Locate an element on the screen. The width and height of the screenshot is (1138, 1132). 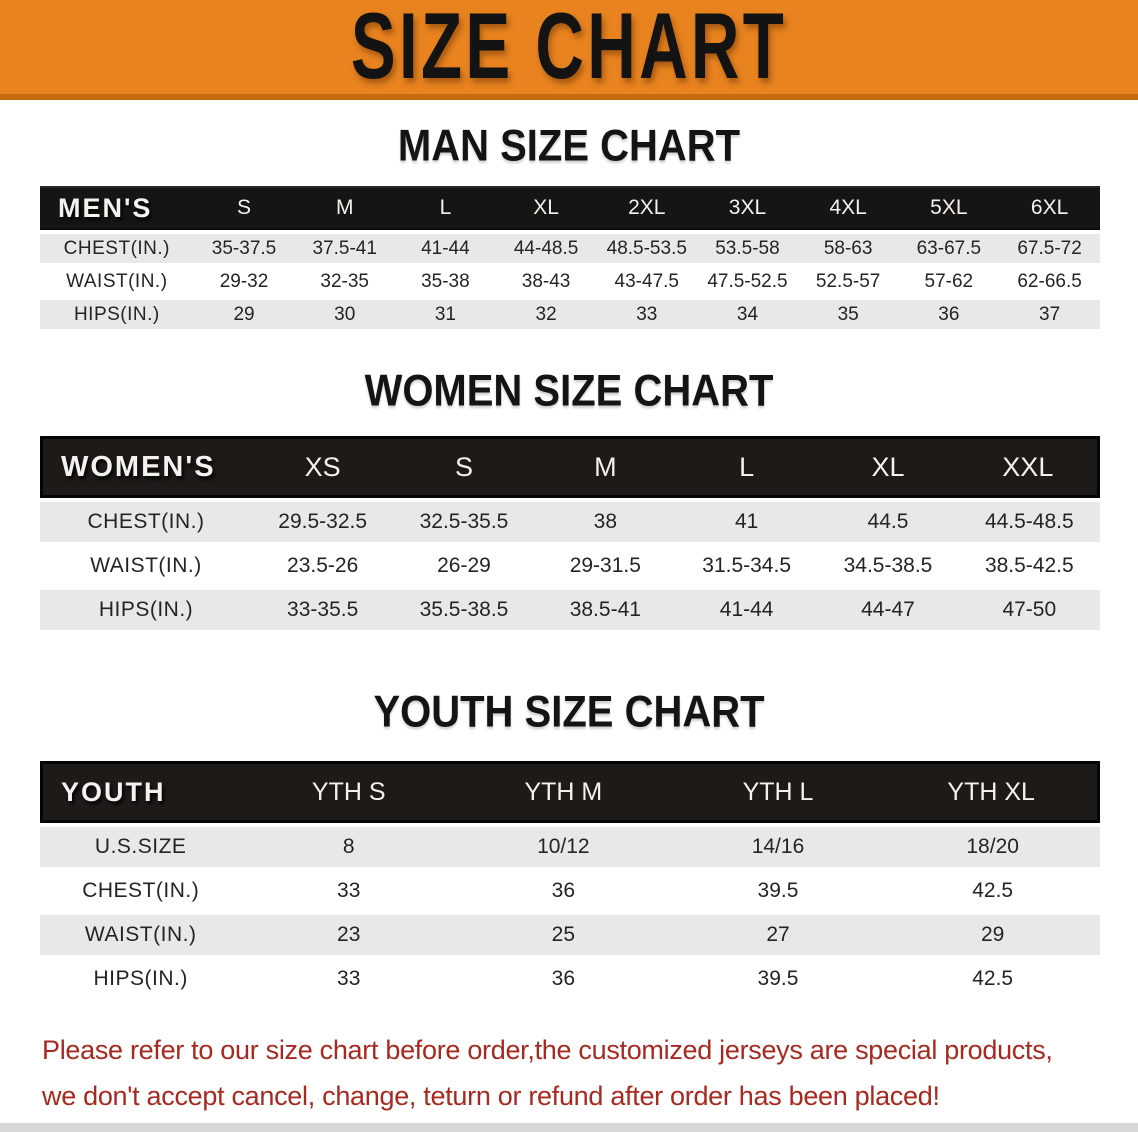
value-cell: 37 is located at coordinates (1049, 312).